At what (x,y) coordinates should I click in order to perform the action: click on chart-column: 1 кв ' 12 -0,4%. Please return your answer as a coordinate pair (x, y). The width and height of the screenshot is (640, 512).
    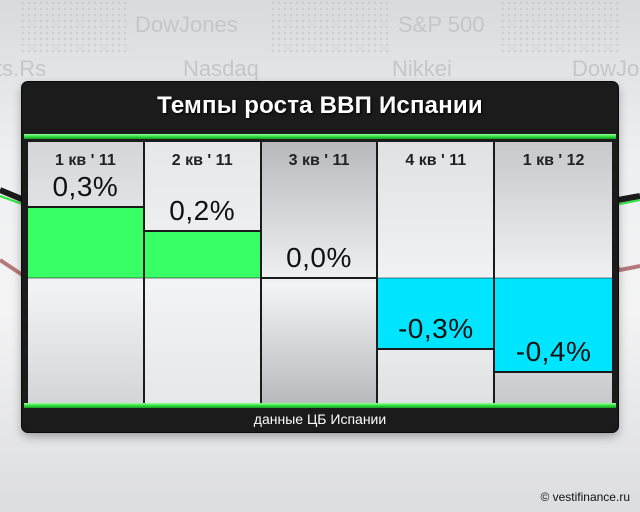
    Looking at the image, I should click on (553, 273).